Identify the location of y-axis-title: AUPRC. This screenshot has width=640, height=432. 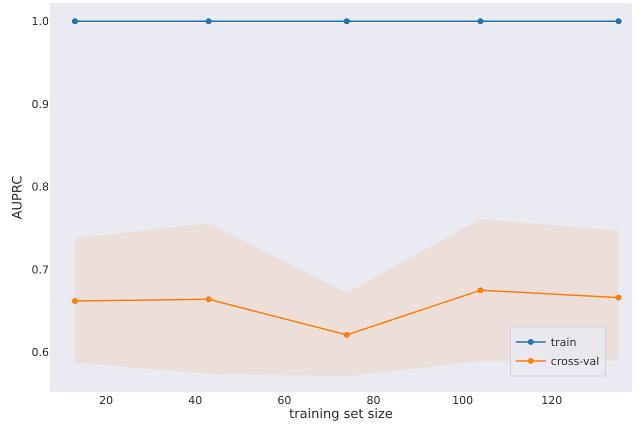
(18, 198).